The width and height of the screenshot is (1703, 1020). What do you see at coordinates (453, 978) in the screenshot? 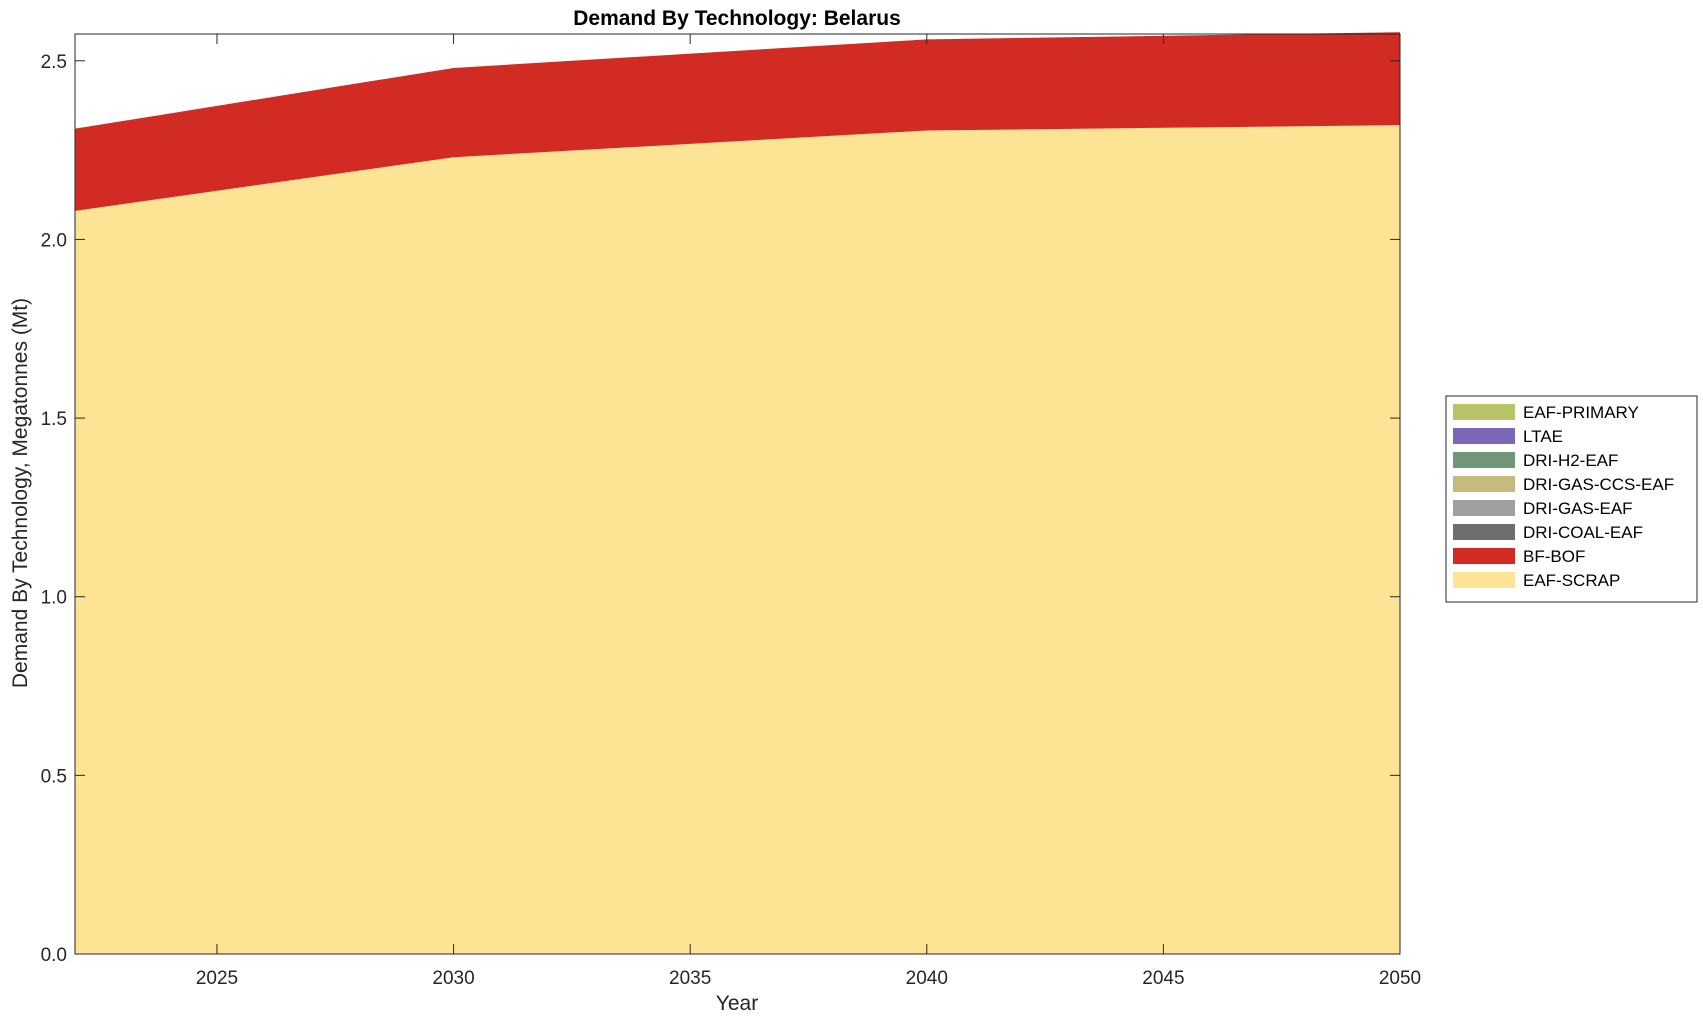
I see `x-tick-label: 2030` at bounding box center [453, 978].